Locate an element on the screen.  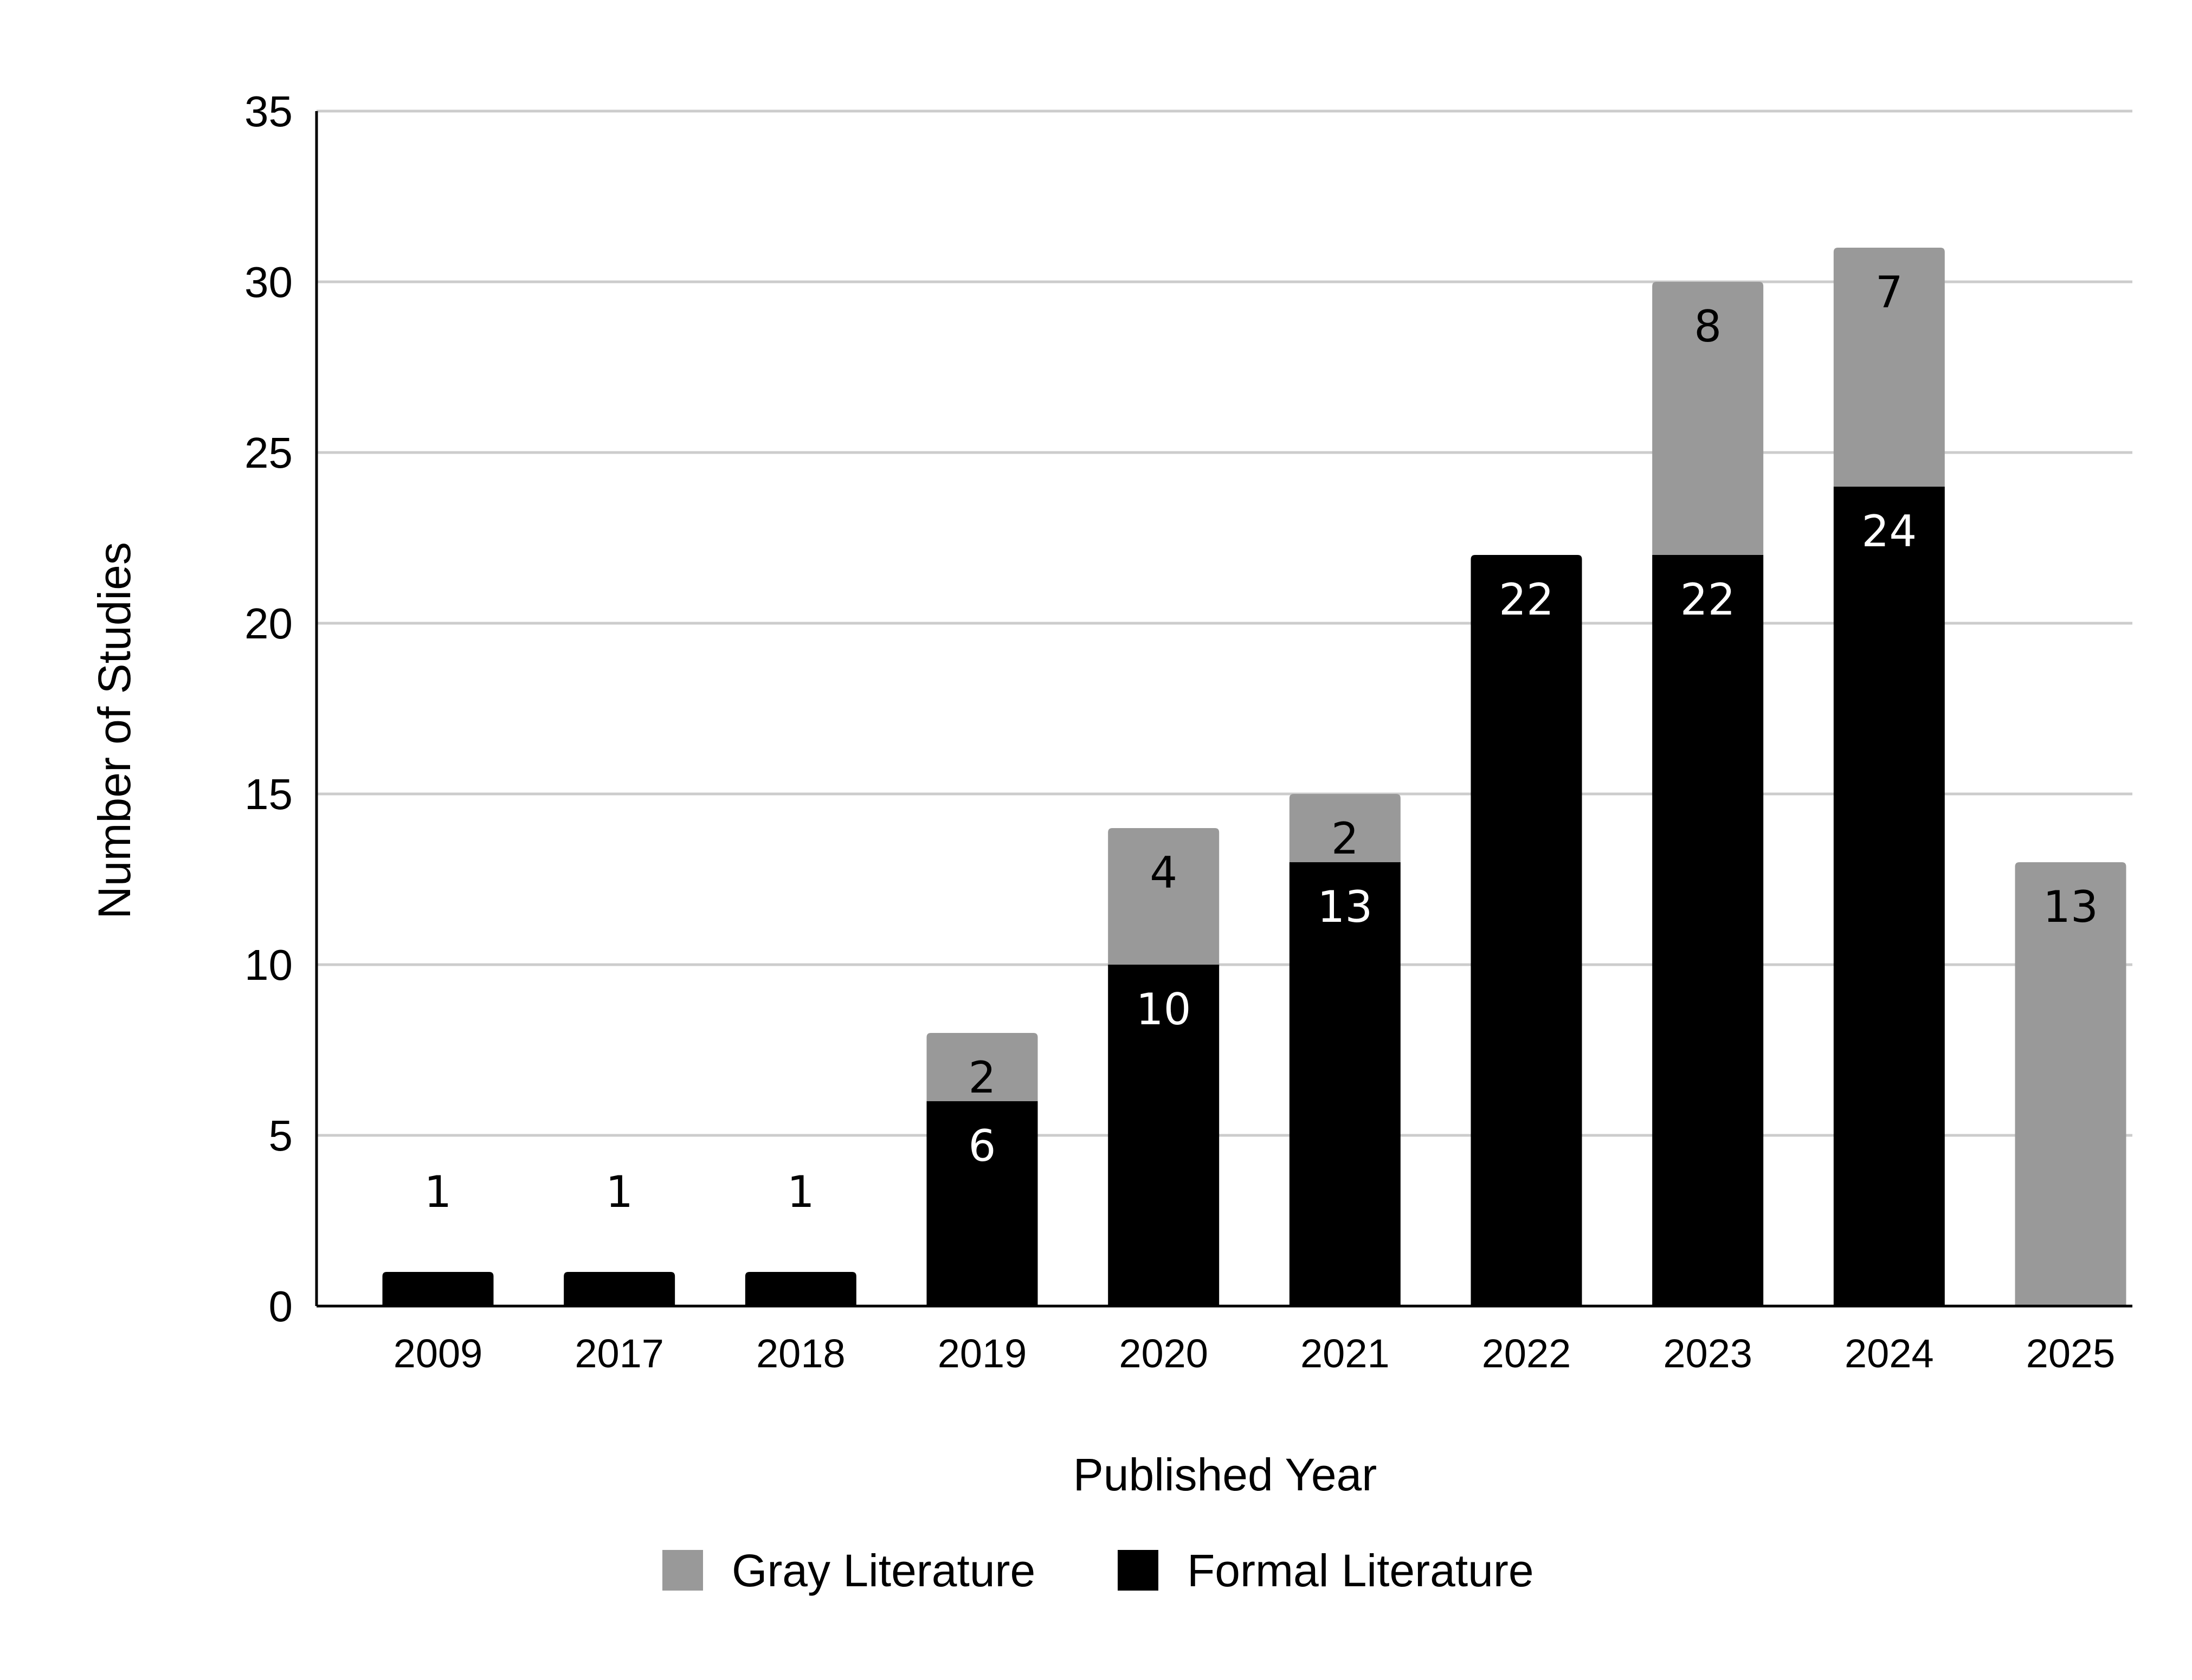
x-tick-label: 2018 is located at coordinates (801, 1354).